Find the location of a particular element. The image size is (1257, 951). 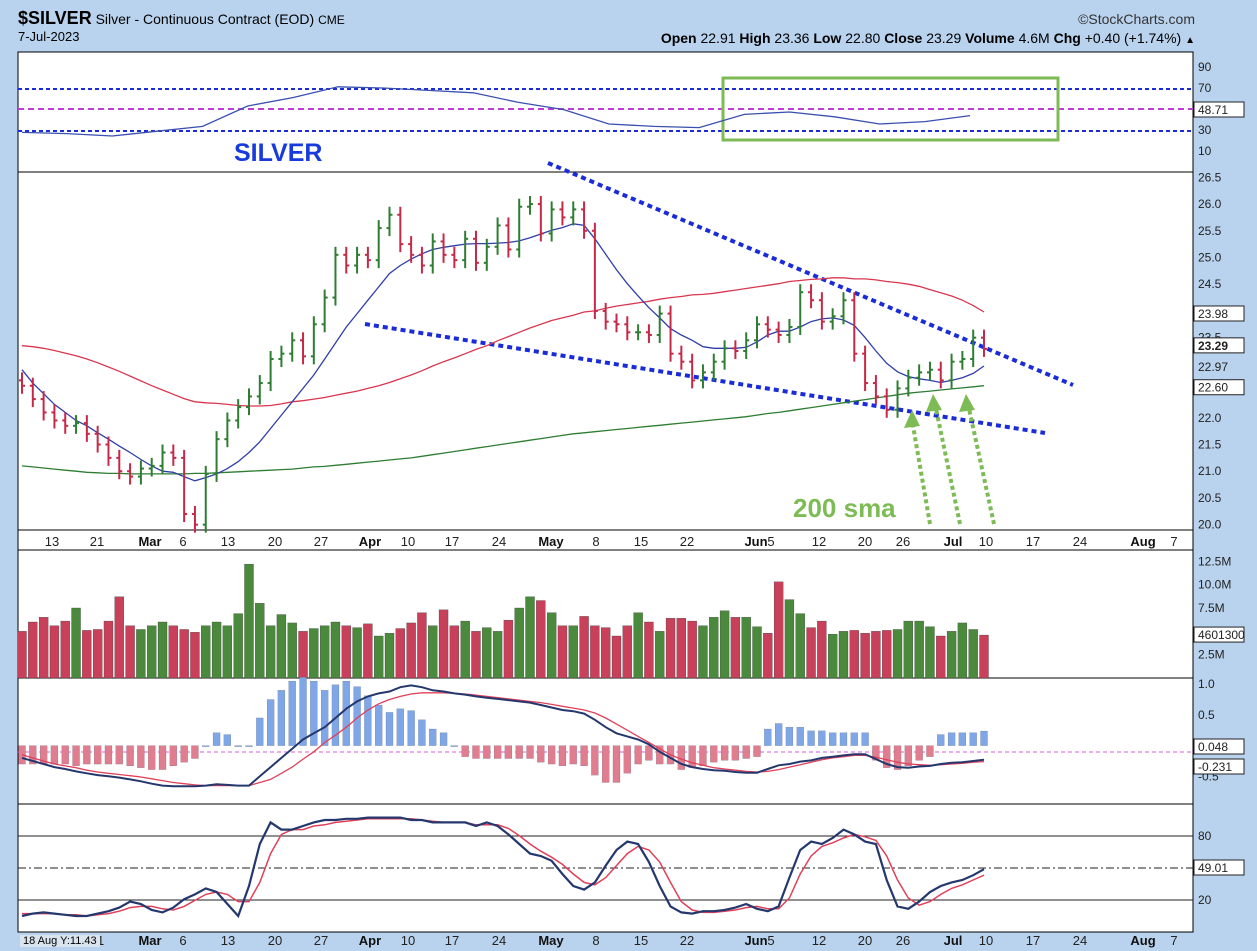

stoch-last-value: 49.01 is located at coordinates (1213, 868).